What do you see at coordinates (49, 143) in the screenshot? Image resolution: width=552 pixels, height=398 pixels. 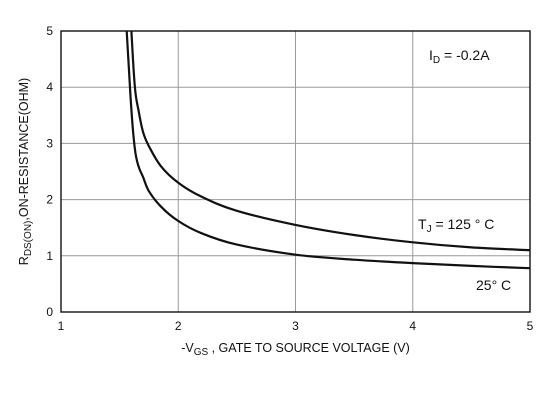 I see `y-tick-label: 3` at bounding box center [49, 143].